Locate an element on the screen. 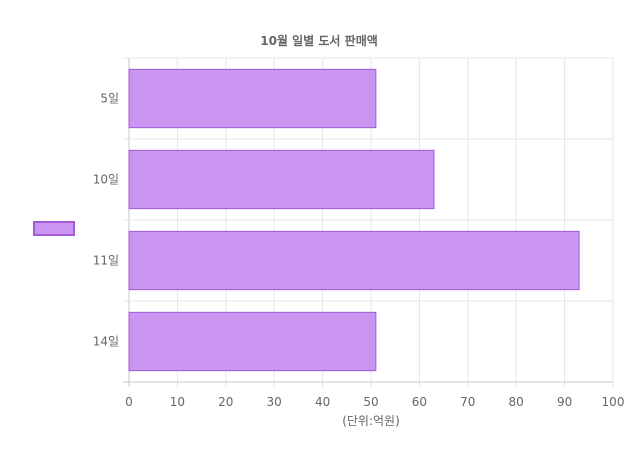 The height and width of the screenshot is (458, 638). x-tick-label: 90 is located at coordinates (564, 402).